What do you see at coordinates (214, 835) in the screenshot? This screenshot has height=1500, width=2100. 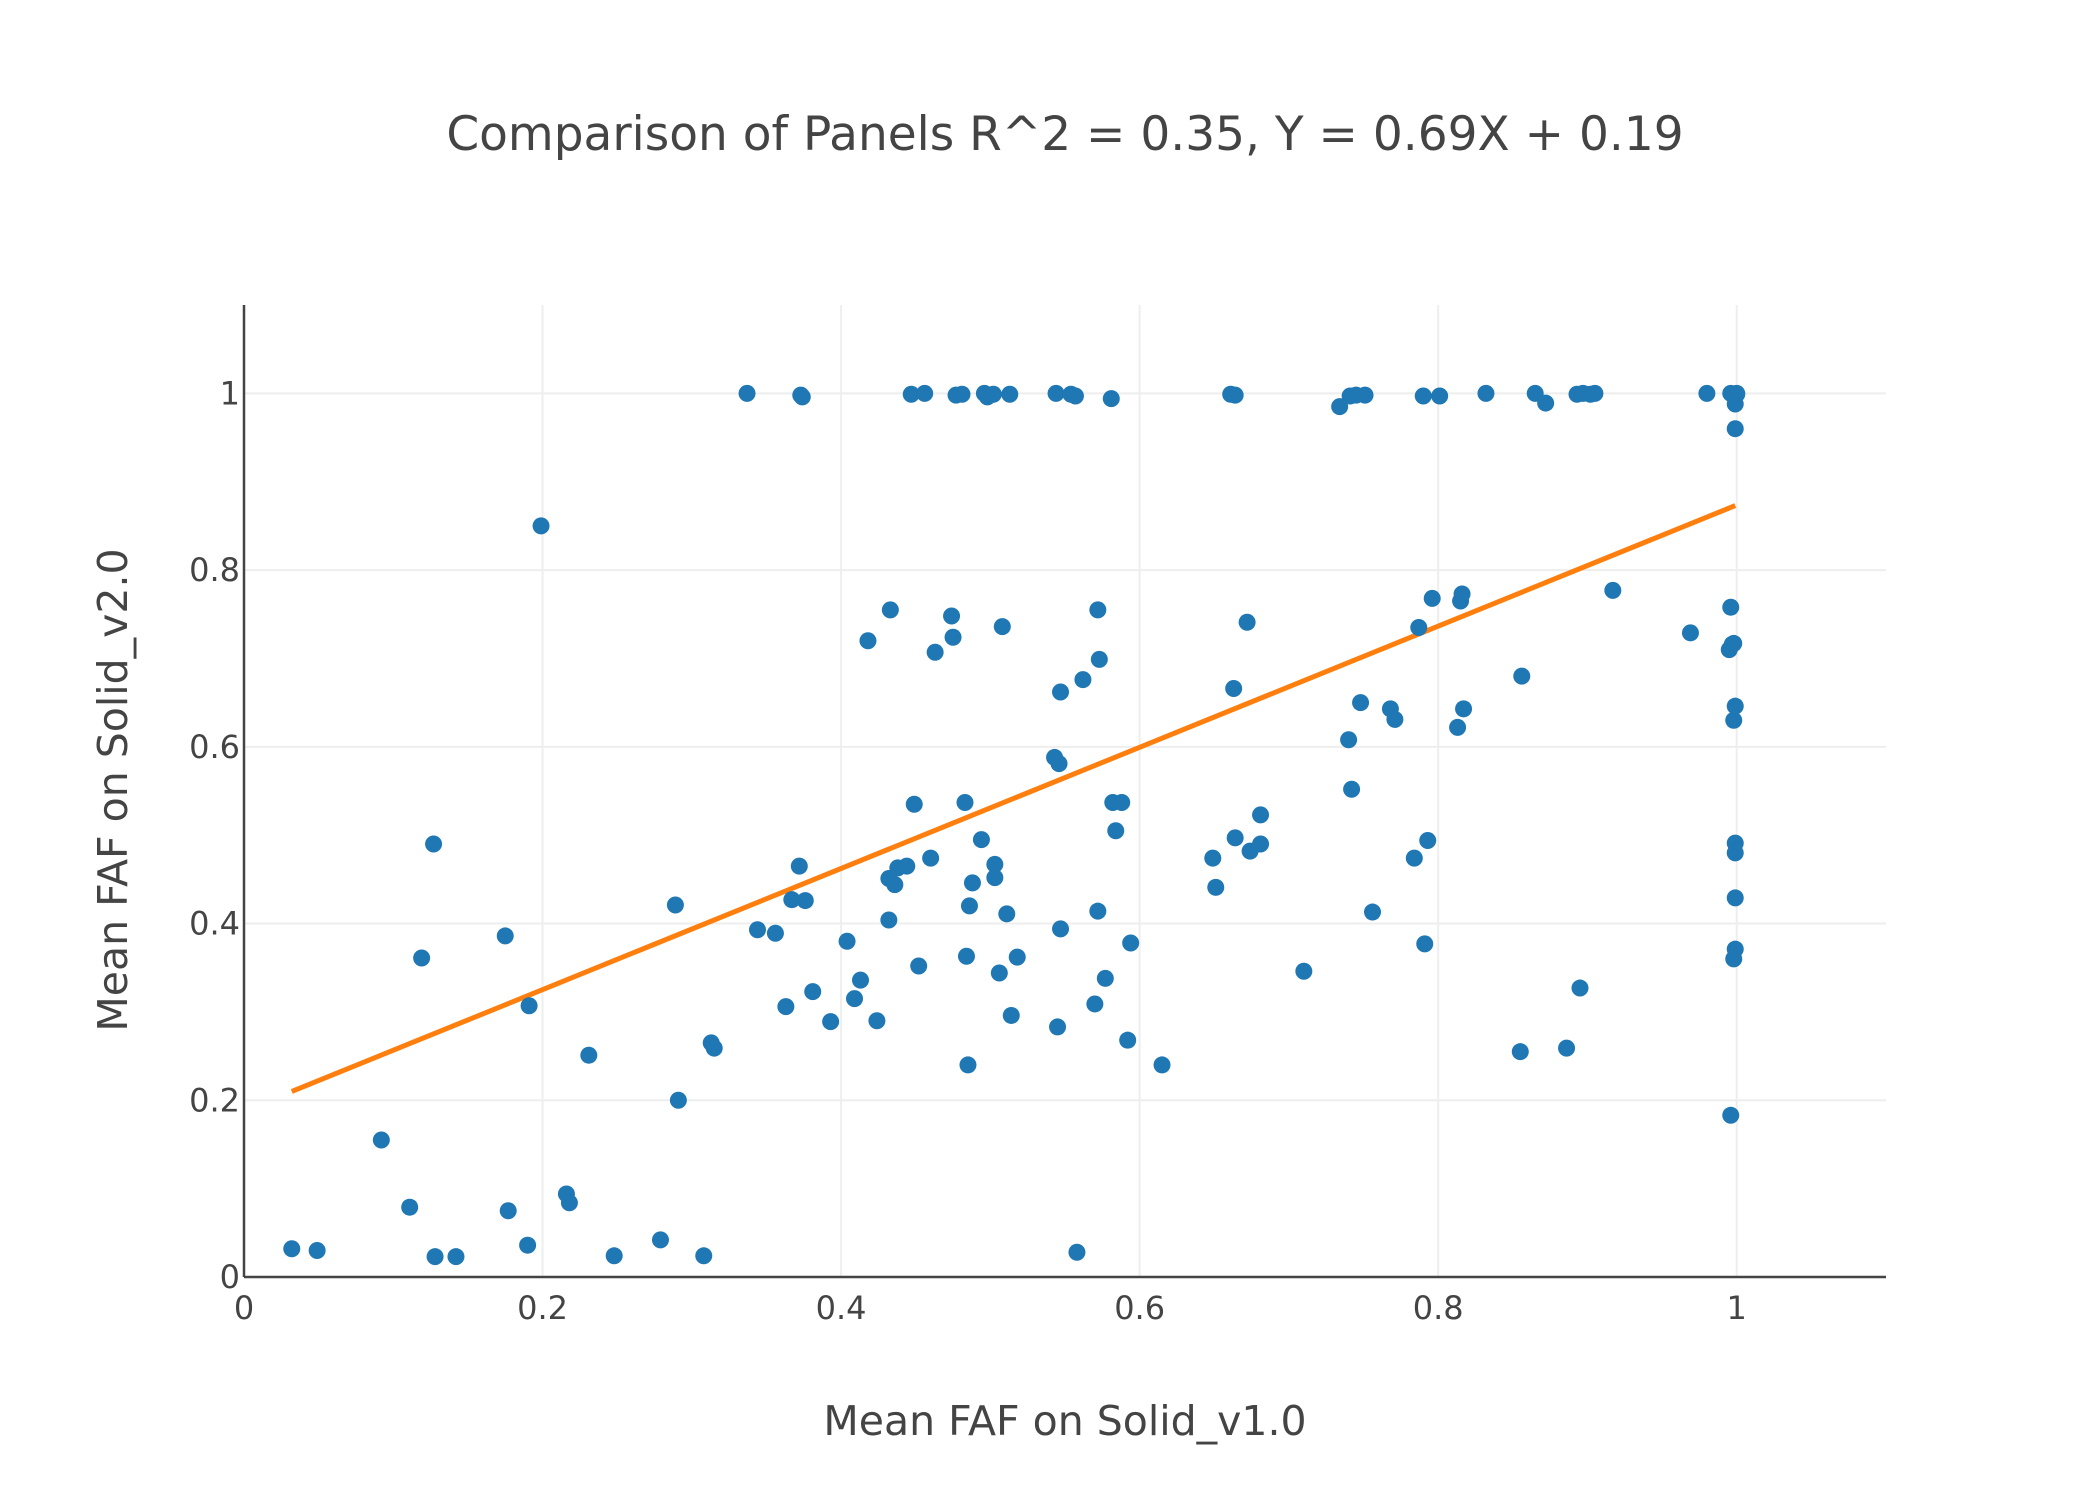 I see `y-axis-ticks: 0 0.2 0.4 0.6 0.8 1` at bounding box center [214, 835].